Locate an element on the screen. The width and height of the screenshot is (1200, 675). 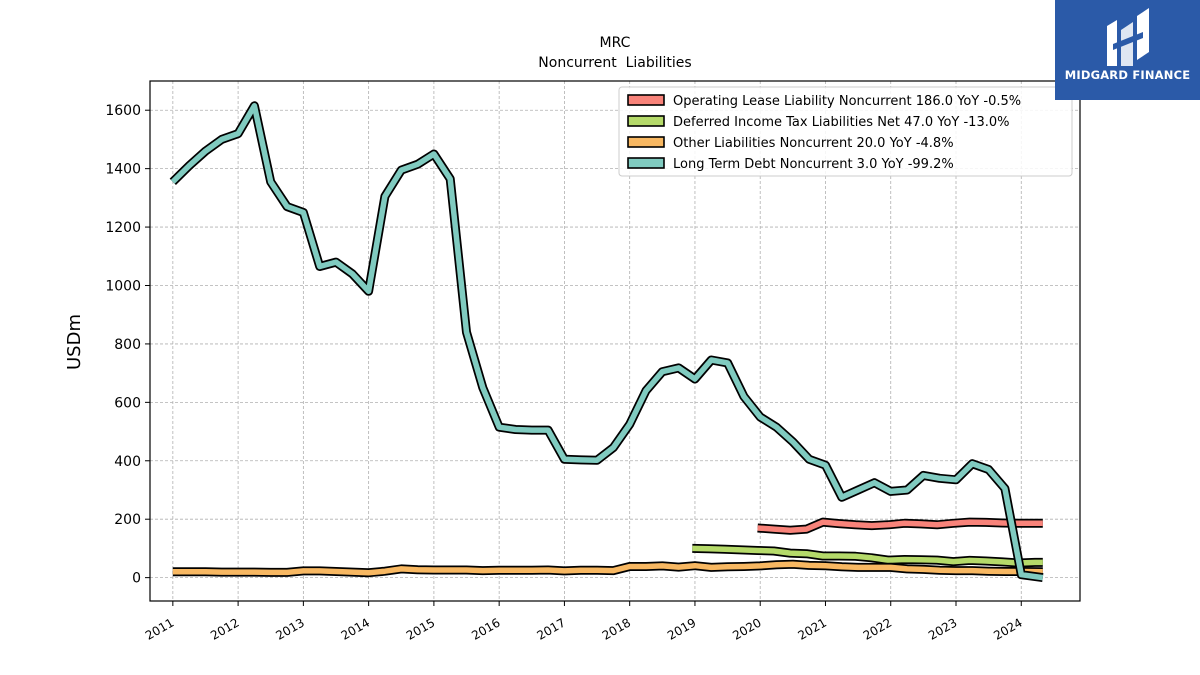
x-tick-label: 2013 is located at coordinates (289, 628).